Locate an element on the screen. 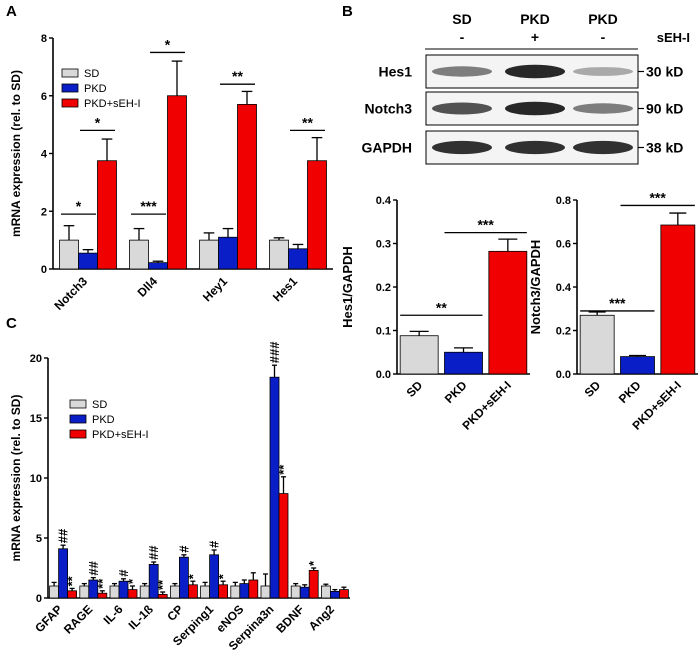 This screenshot has width=700, height=664. panel-b-hes1-y-tick-label: 0.2 is located at coordinates (383, 288).